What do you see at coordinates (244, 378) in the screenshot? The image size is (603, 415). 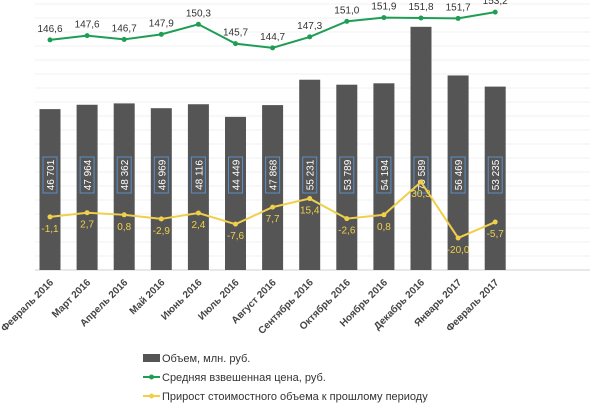 I see `legend-label-price: Средняя взвешенная цена, руб.` at bounding box center [244, 378].